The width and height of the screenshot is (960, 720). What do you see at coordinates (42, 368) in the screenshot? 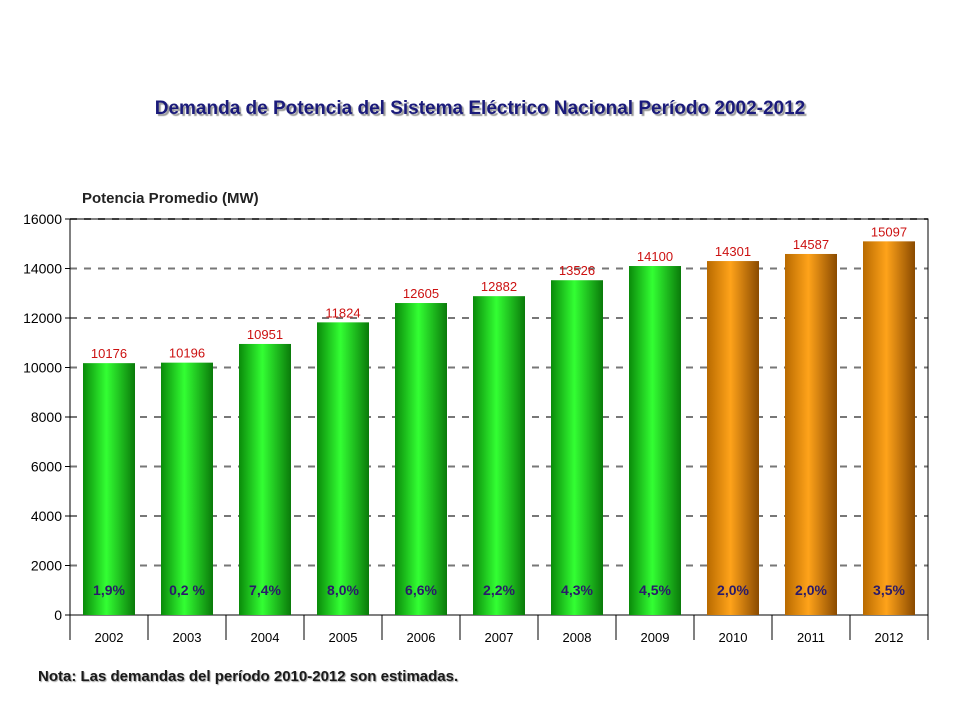
I see `y-tick-label: 10000` at bounding box center [42, 368].